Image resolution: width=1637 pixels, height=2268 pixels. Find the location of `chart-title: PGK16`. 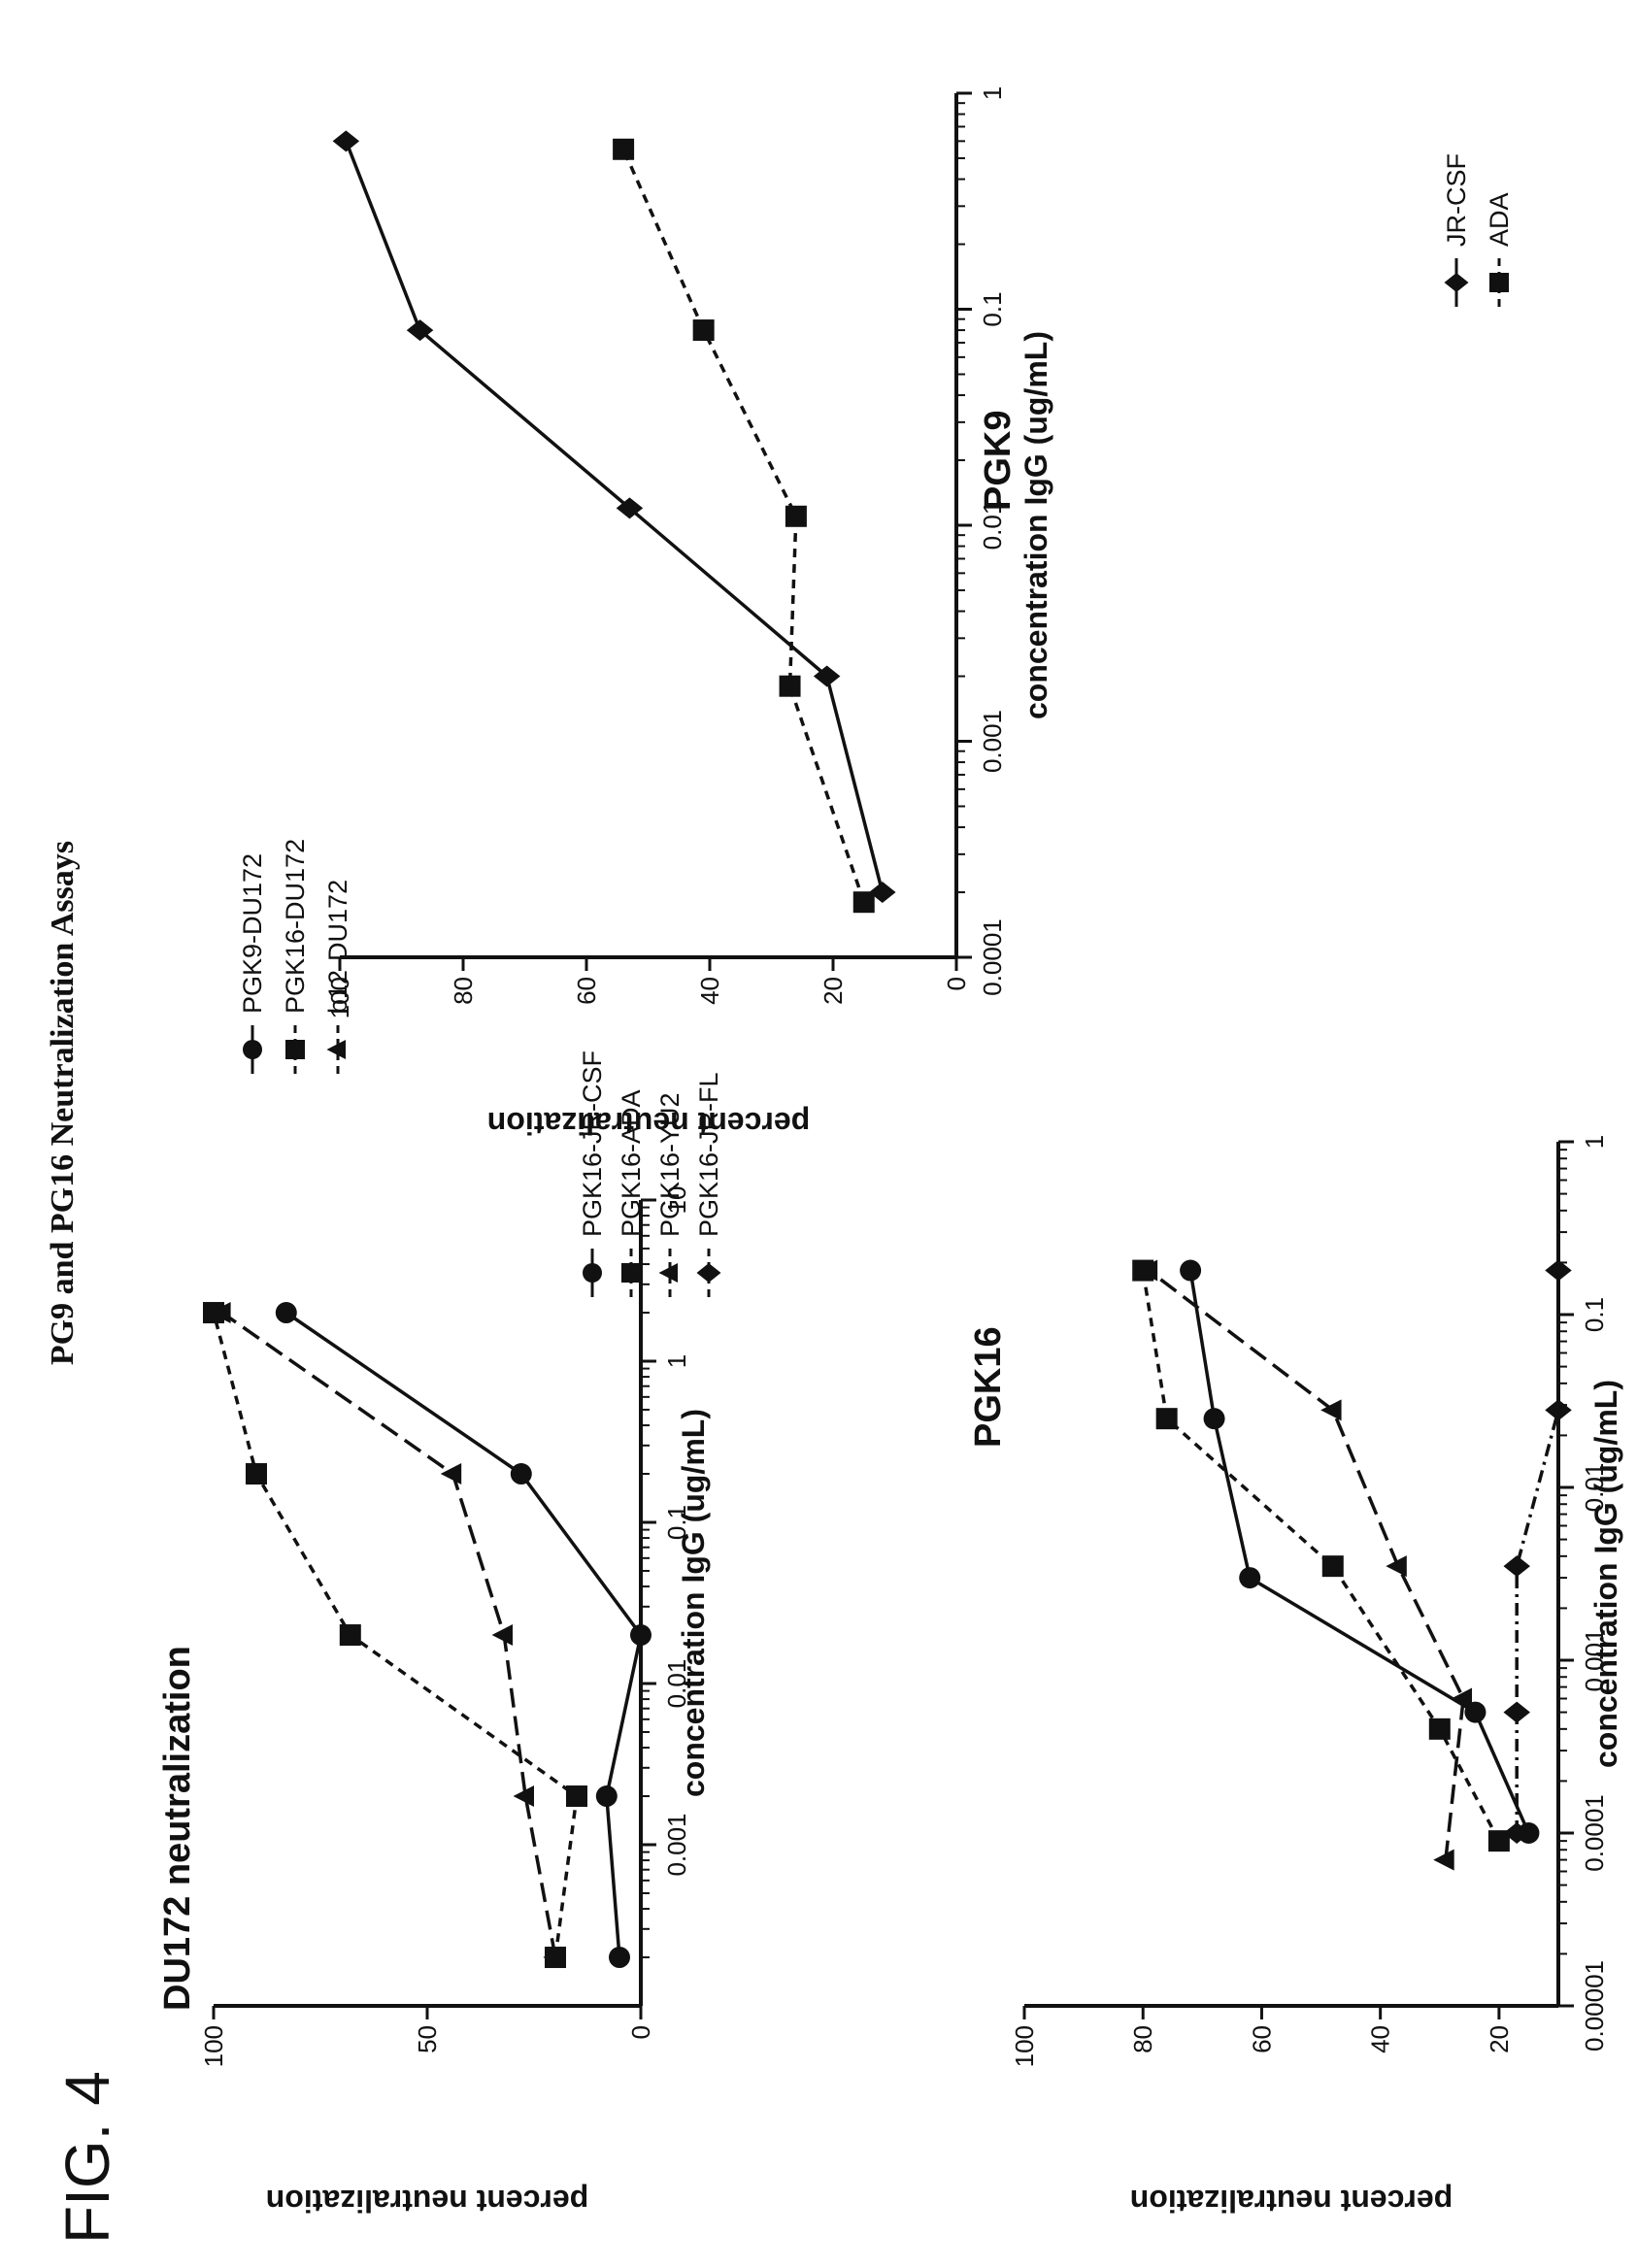

chart-title: PGK16 is located at coordinates (988, 1387).